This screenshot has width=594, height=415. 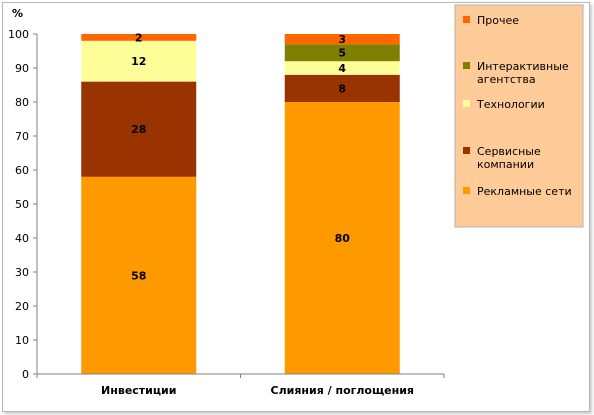 I want to click on legend-label: Прочее, so click(x=498, y=20).